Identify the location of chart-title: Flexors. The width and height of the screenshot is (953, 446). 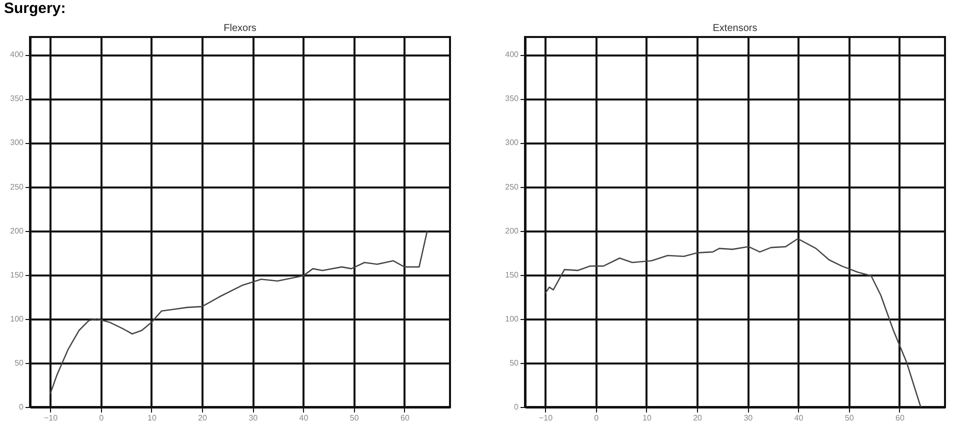
(240, 28).